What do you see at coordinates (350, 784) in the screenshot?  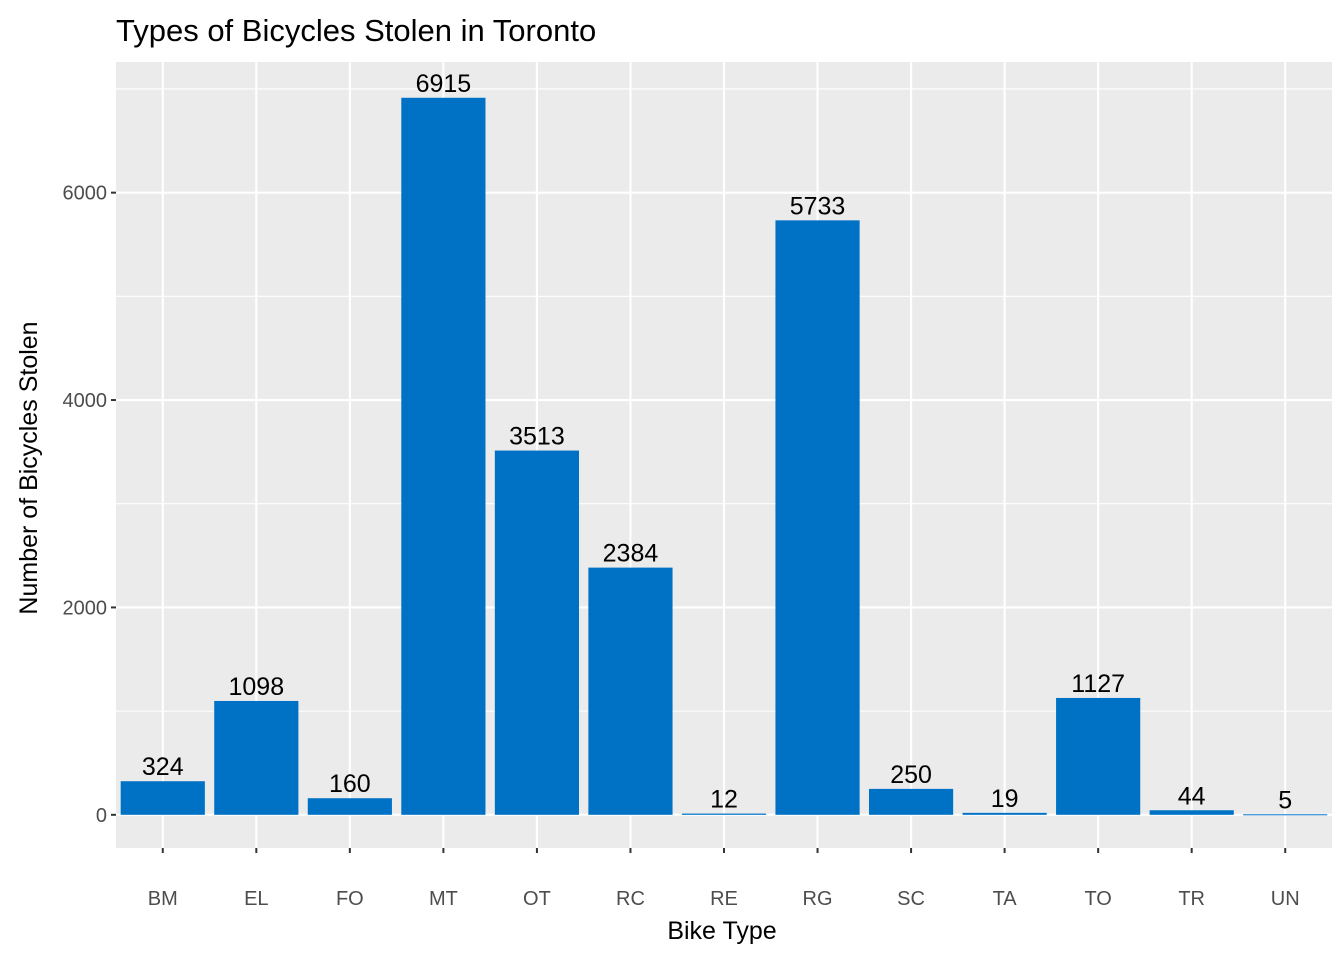 I see `data-label-fo: 160` at bounding box center [350, 784].